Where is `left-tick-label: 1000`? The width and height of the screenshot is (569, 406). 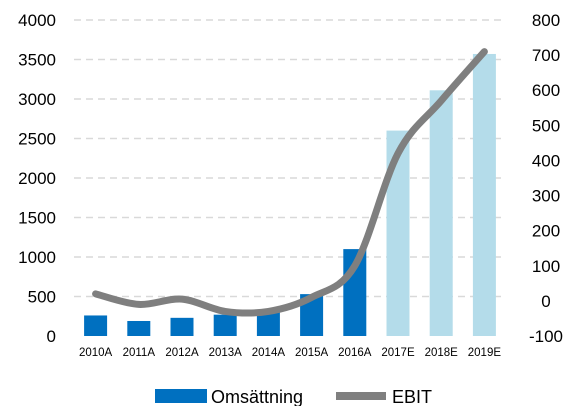
left-tick-label: 1000 is located at coordinates (37, 257).